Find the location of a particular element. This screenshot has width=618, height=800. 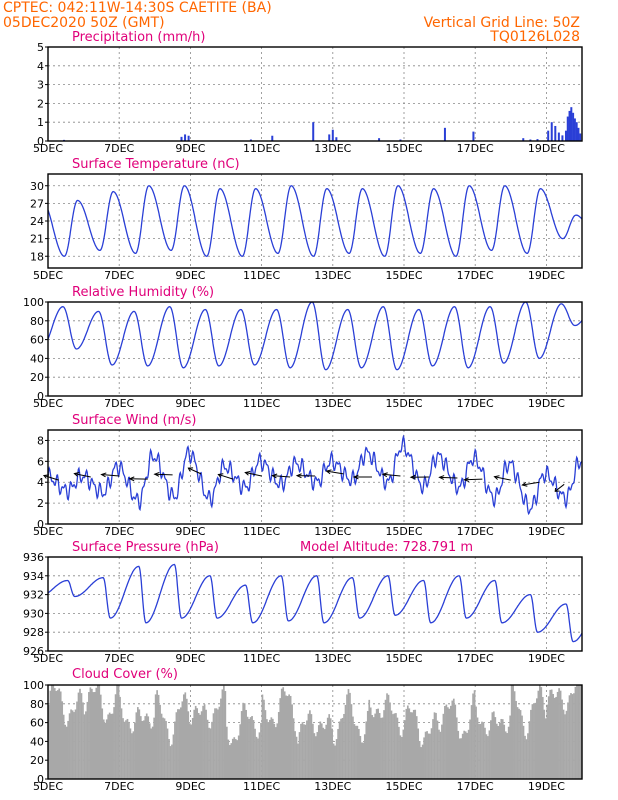

header-model: TQ0126L028 is located at coordinates (534, 37).